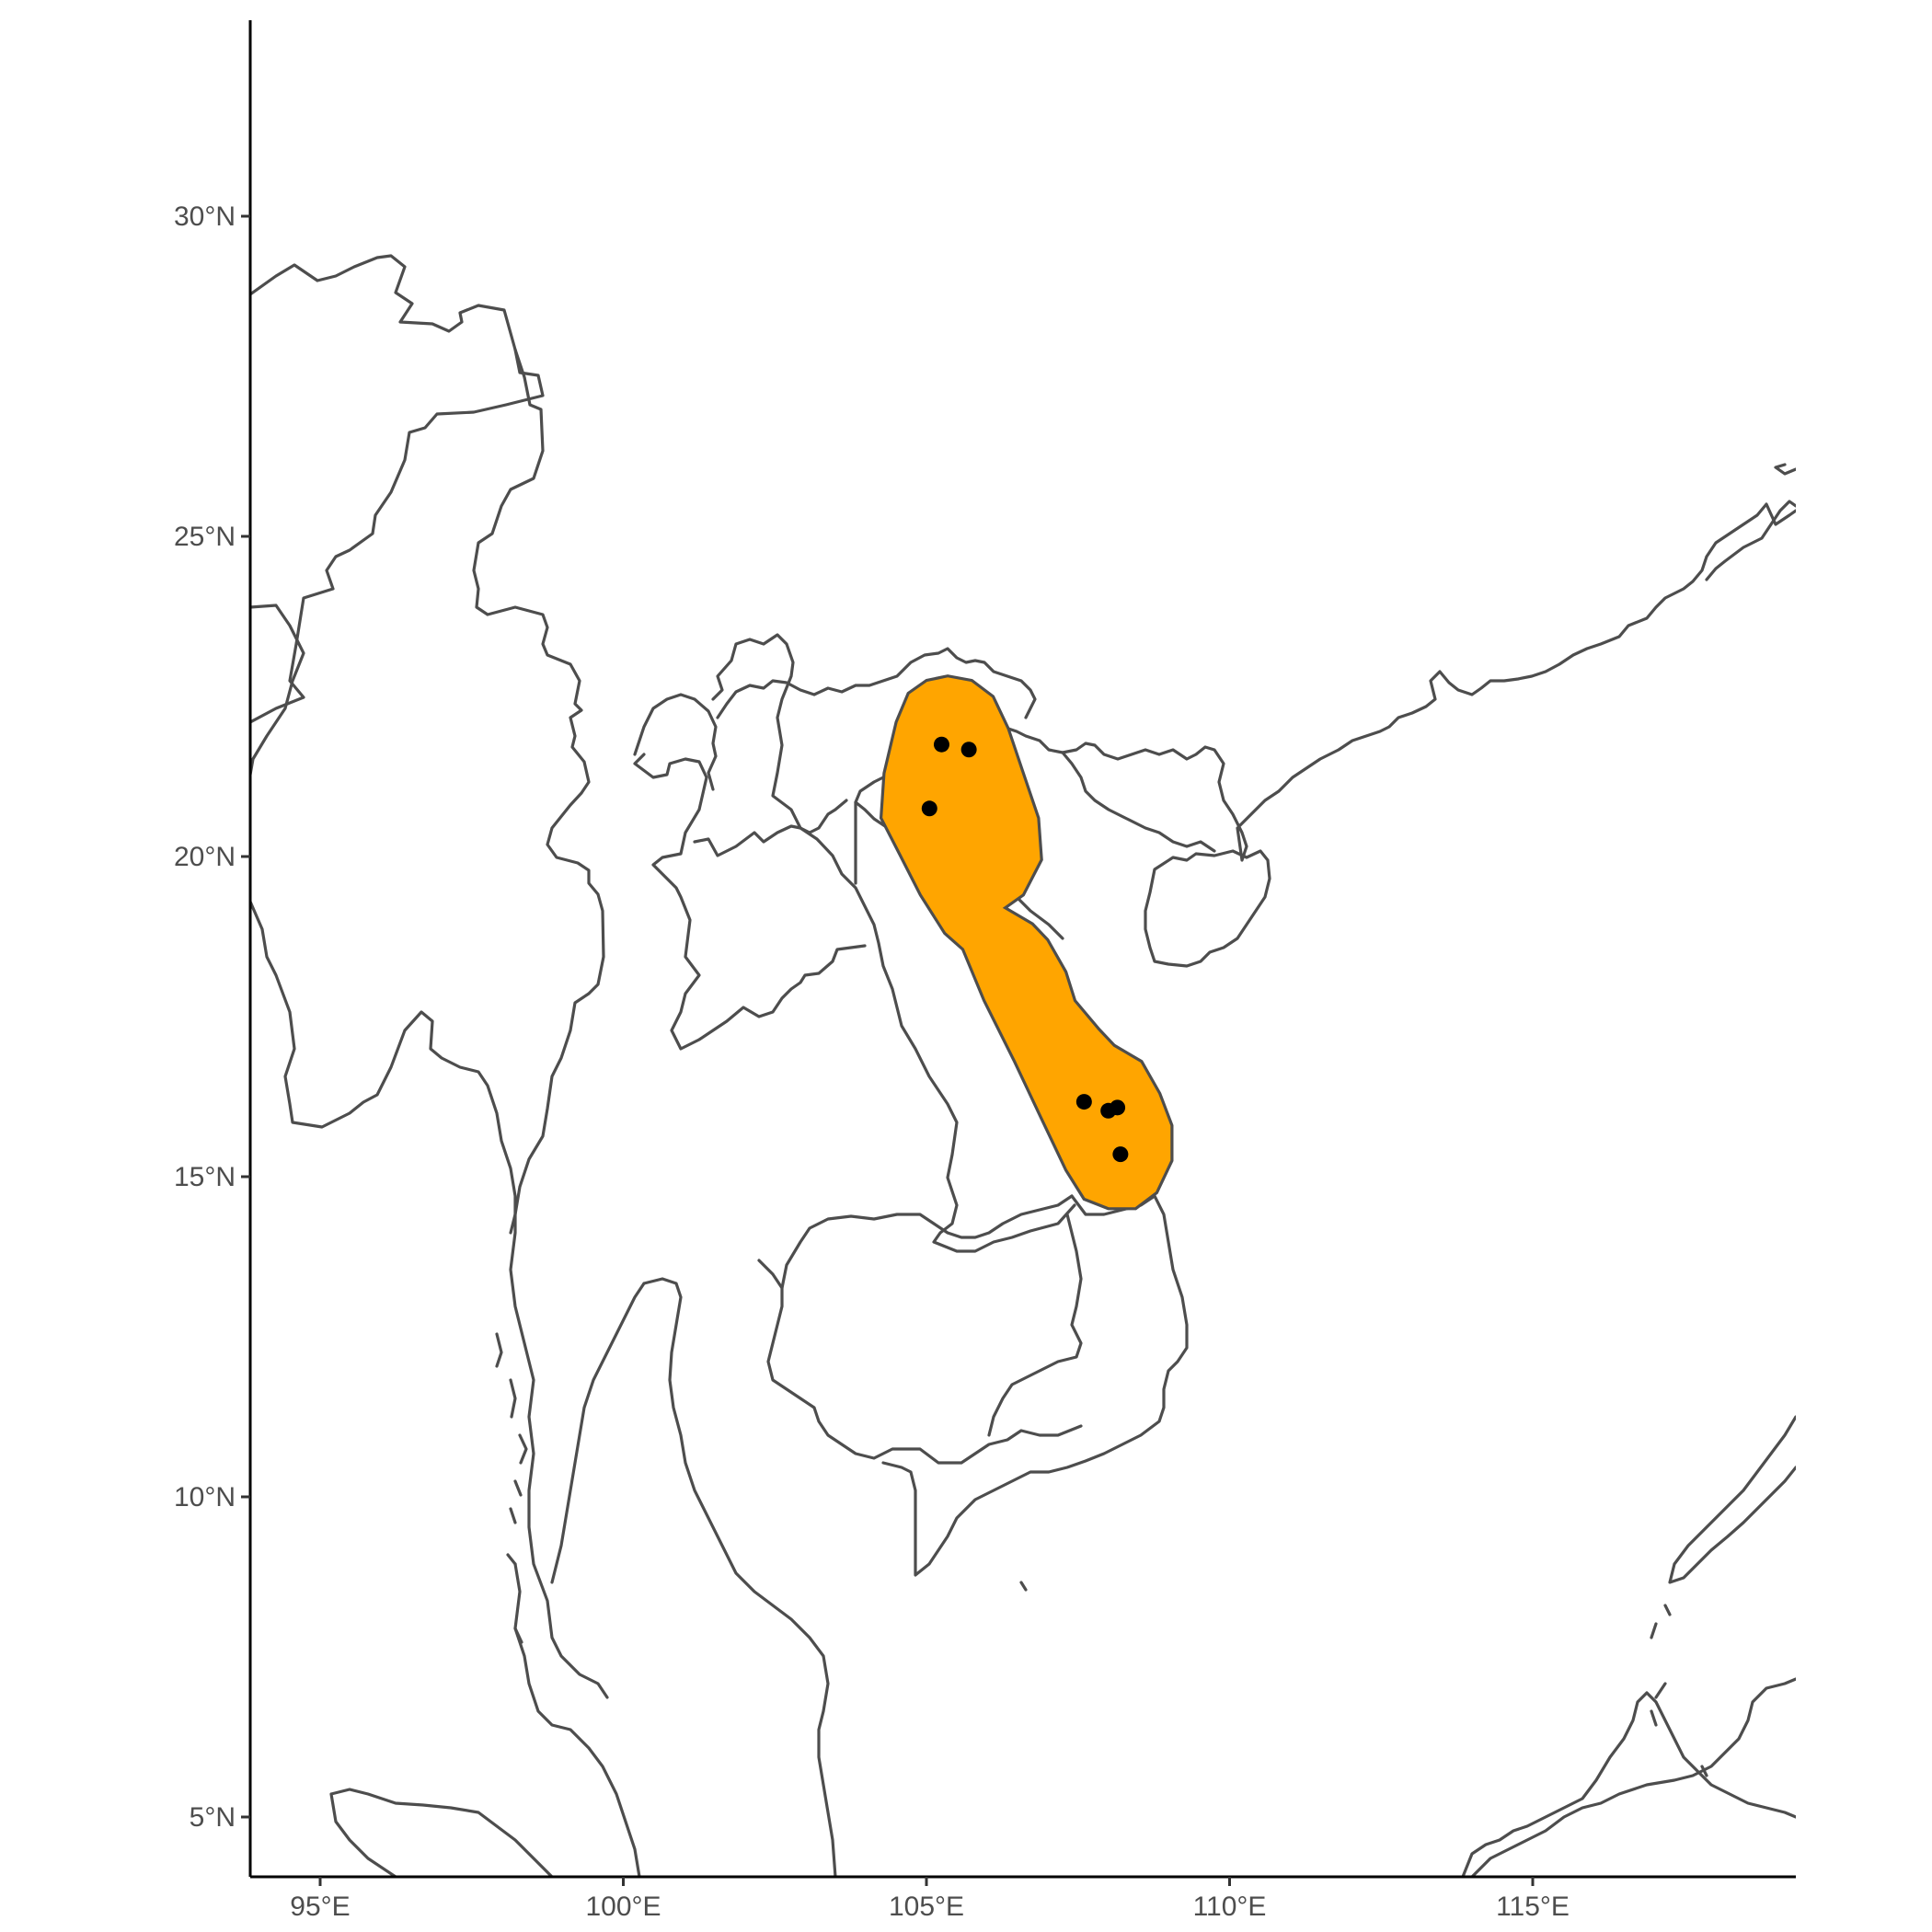 The image size is (1932, 1932). What do you see at coordinates (920, 1362) in the screenshot?
I see `cambodia-thailand-border` at bounding box center [920, 1362].